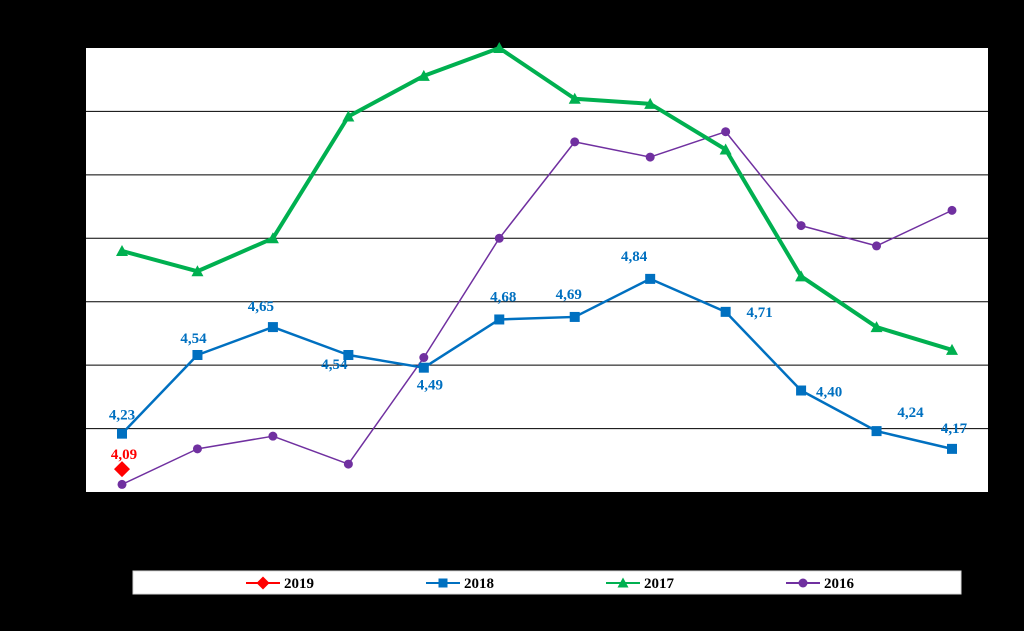  Describe the element at coordinates (124, 455) in the screenshot. I see `data-label-2019: 4,09` at that location.